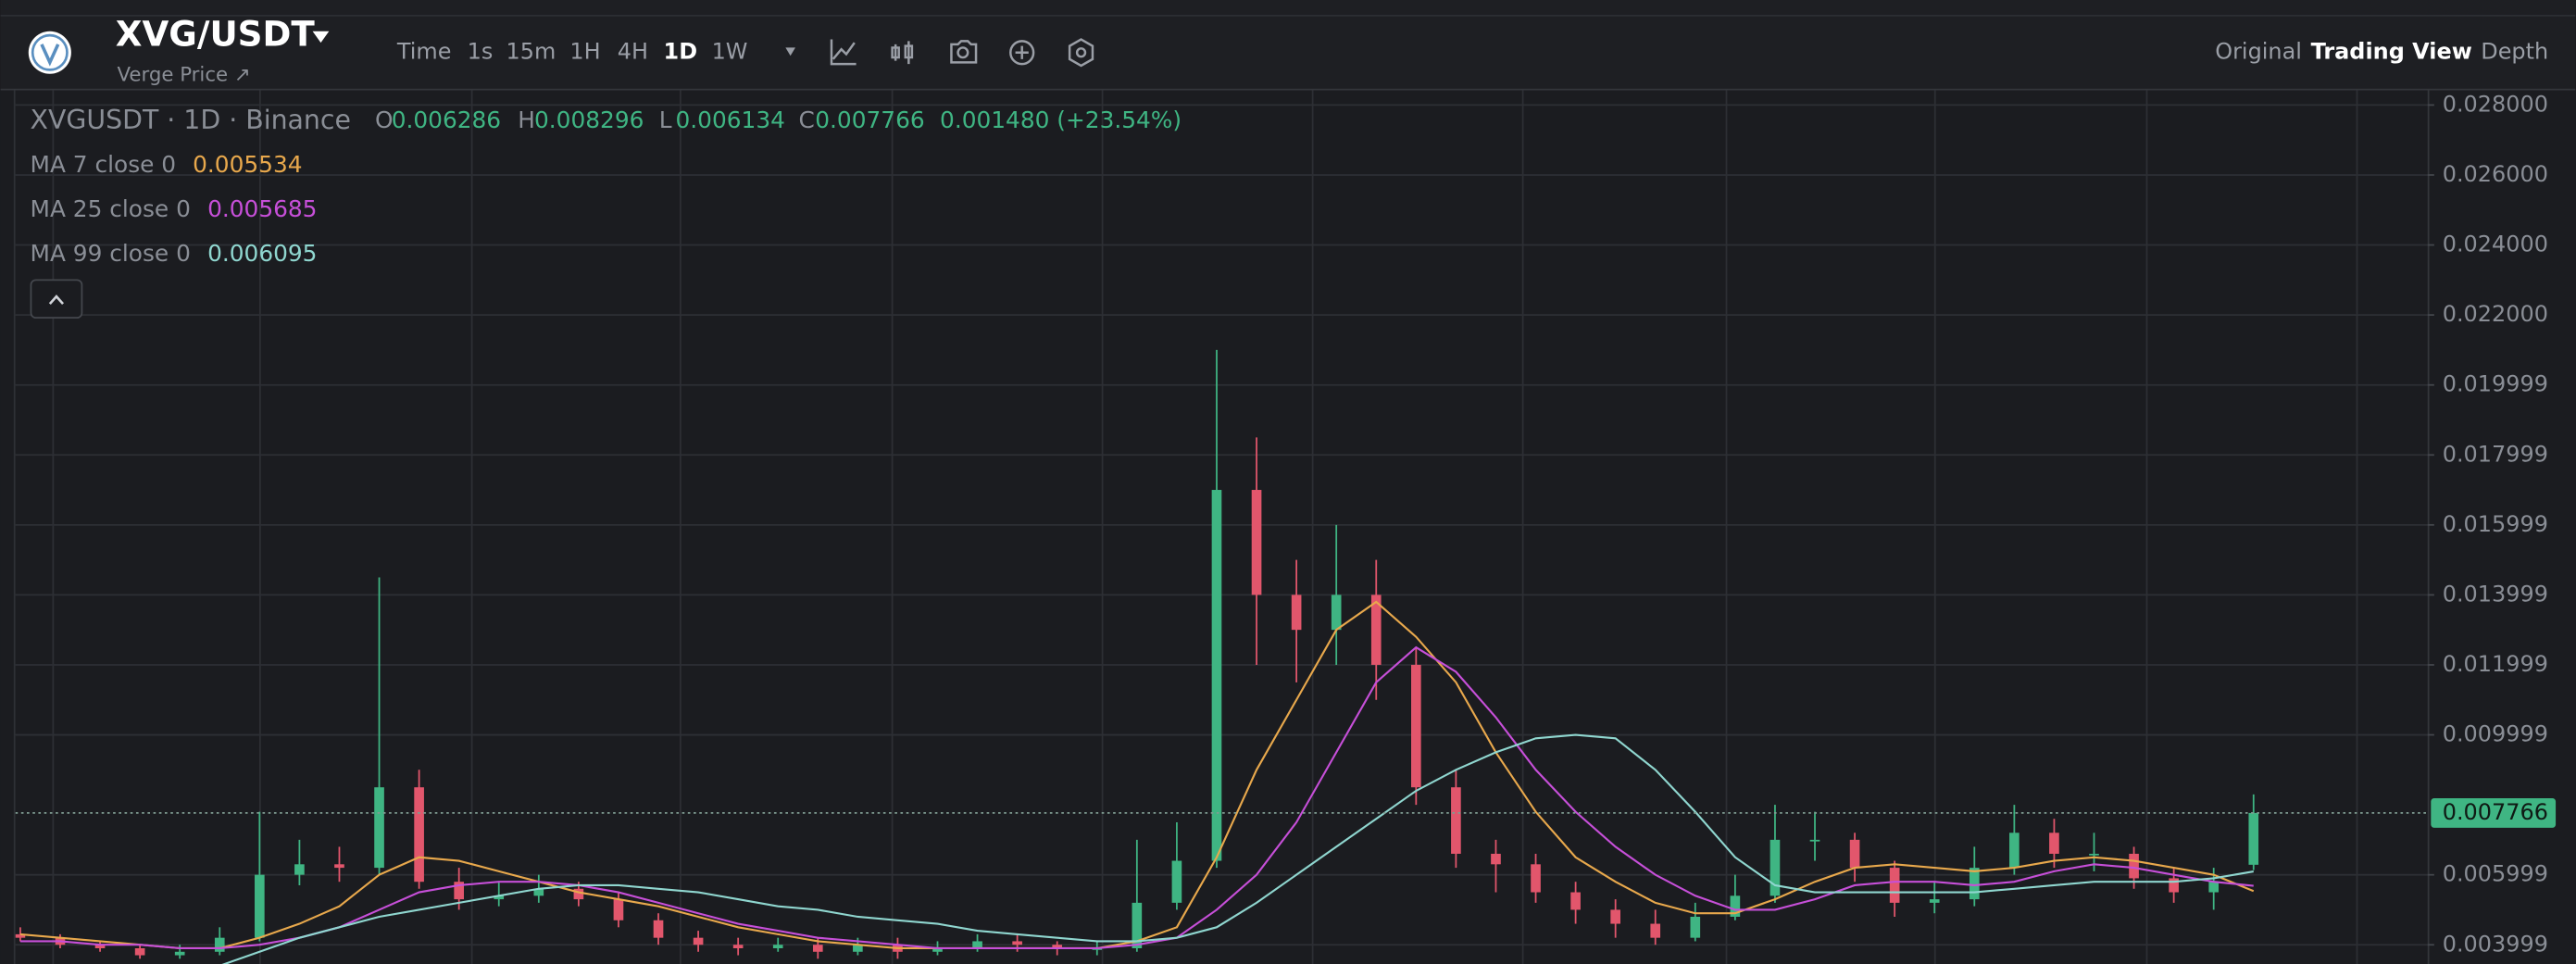  What do you see at coordinates (262, 208) in the screenshot?
I see `ma-legend-value: 0.005685` at bounding box center [262, 208].